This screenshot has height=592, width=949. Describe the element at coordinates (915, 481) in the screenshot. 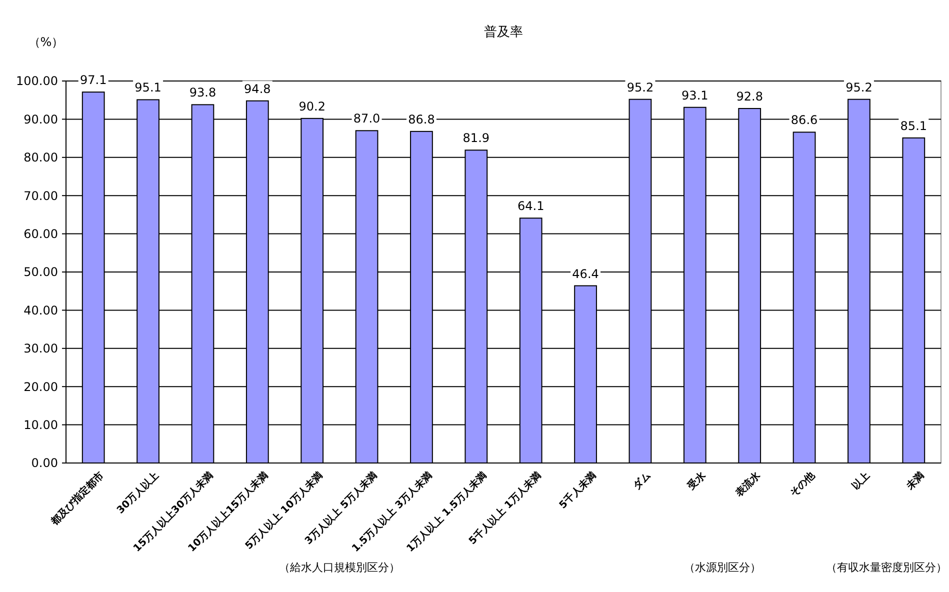

I see `x-tick-label: 未満` at that location.